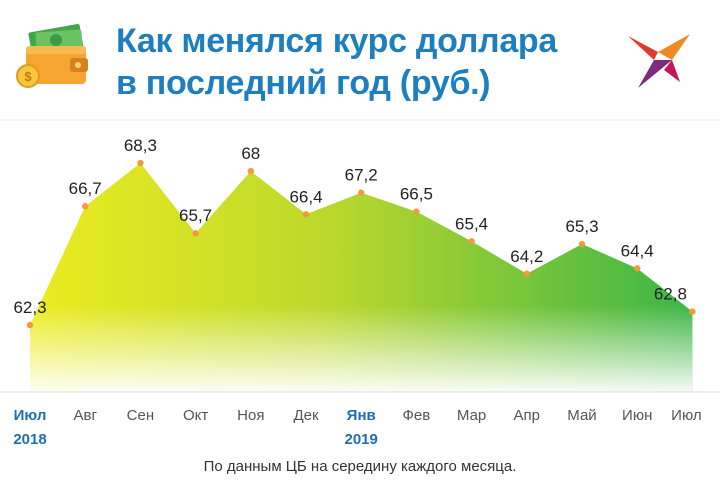 This screenshot has height=488, width=720. I want to click on x-tick-label: Сен, so click(140, 415).